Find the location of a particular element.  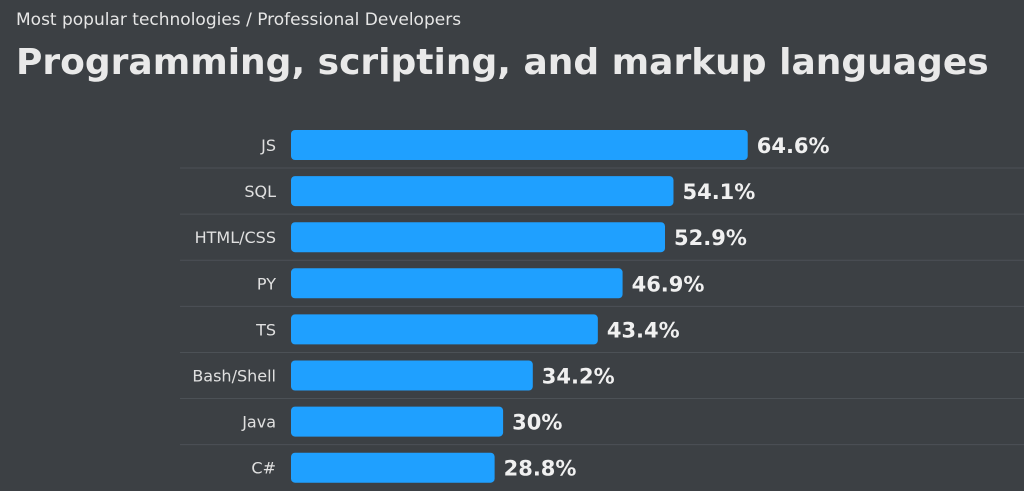

category-label: Bash/Shell is located at coordinates (234, 376).